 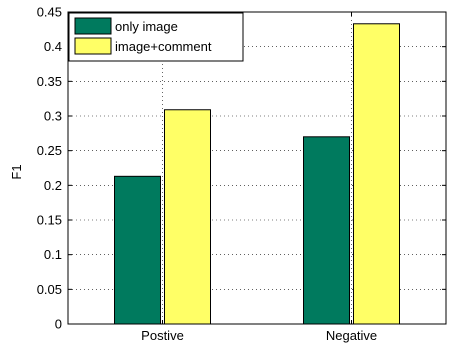 What do you see at coordinates (49, 12) in the screenshot?
I see `y-tick-label: 0.45` at bounding box center [49, 12].